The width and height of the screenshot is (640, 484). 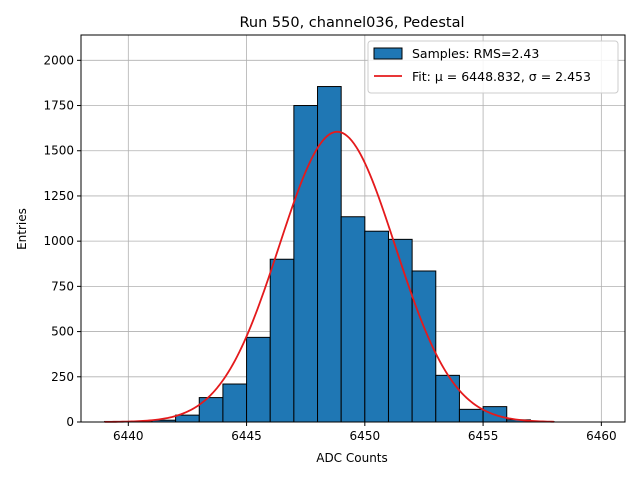 I want to click on x-tick-label: 6455, so click(x=483, y=436).